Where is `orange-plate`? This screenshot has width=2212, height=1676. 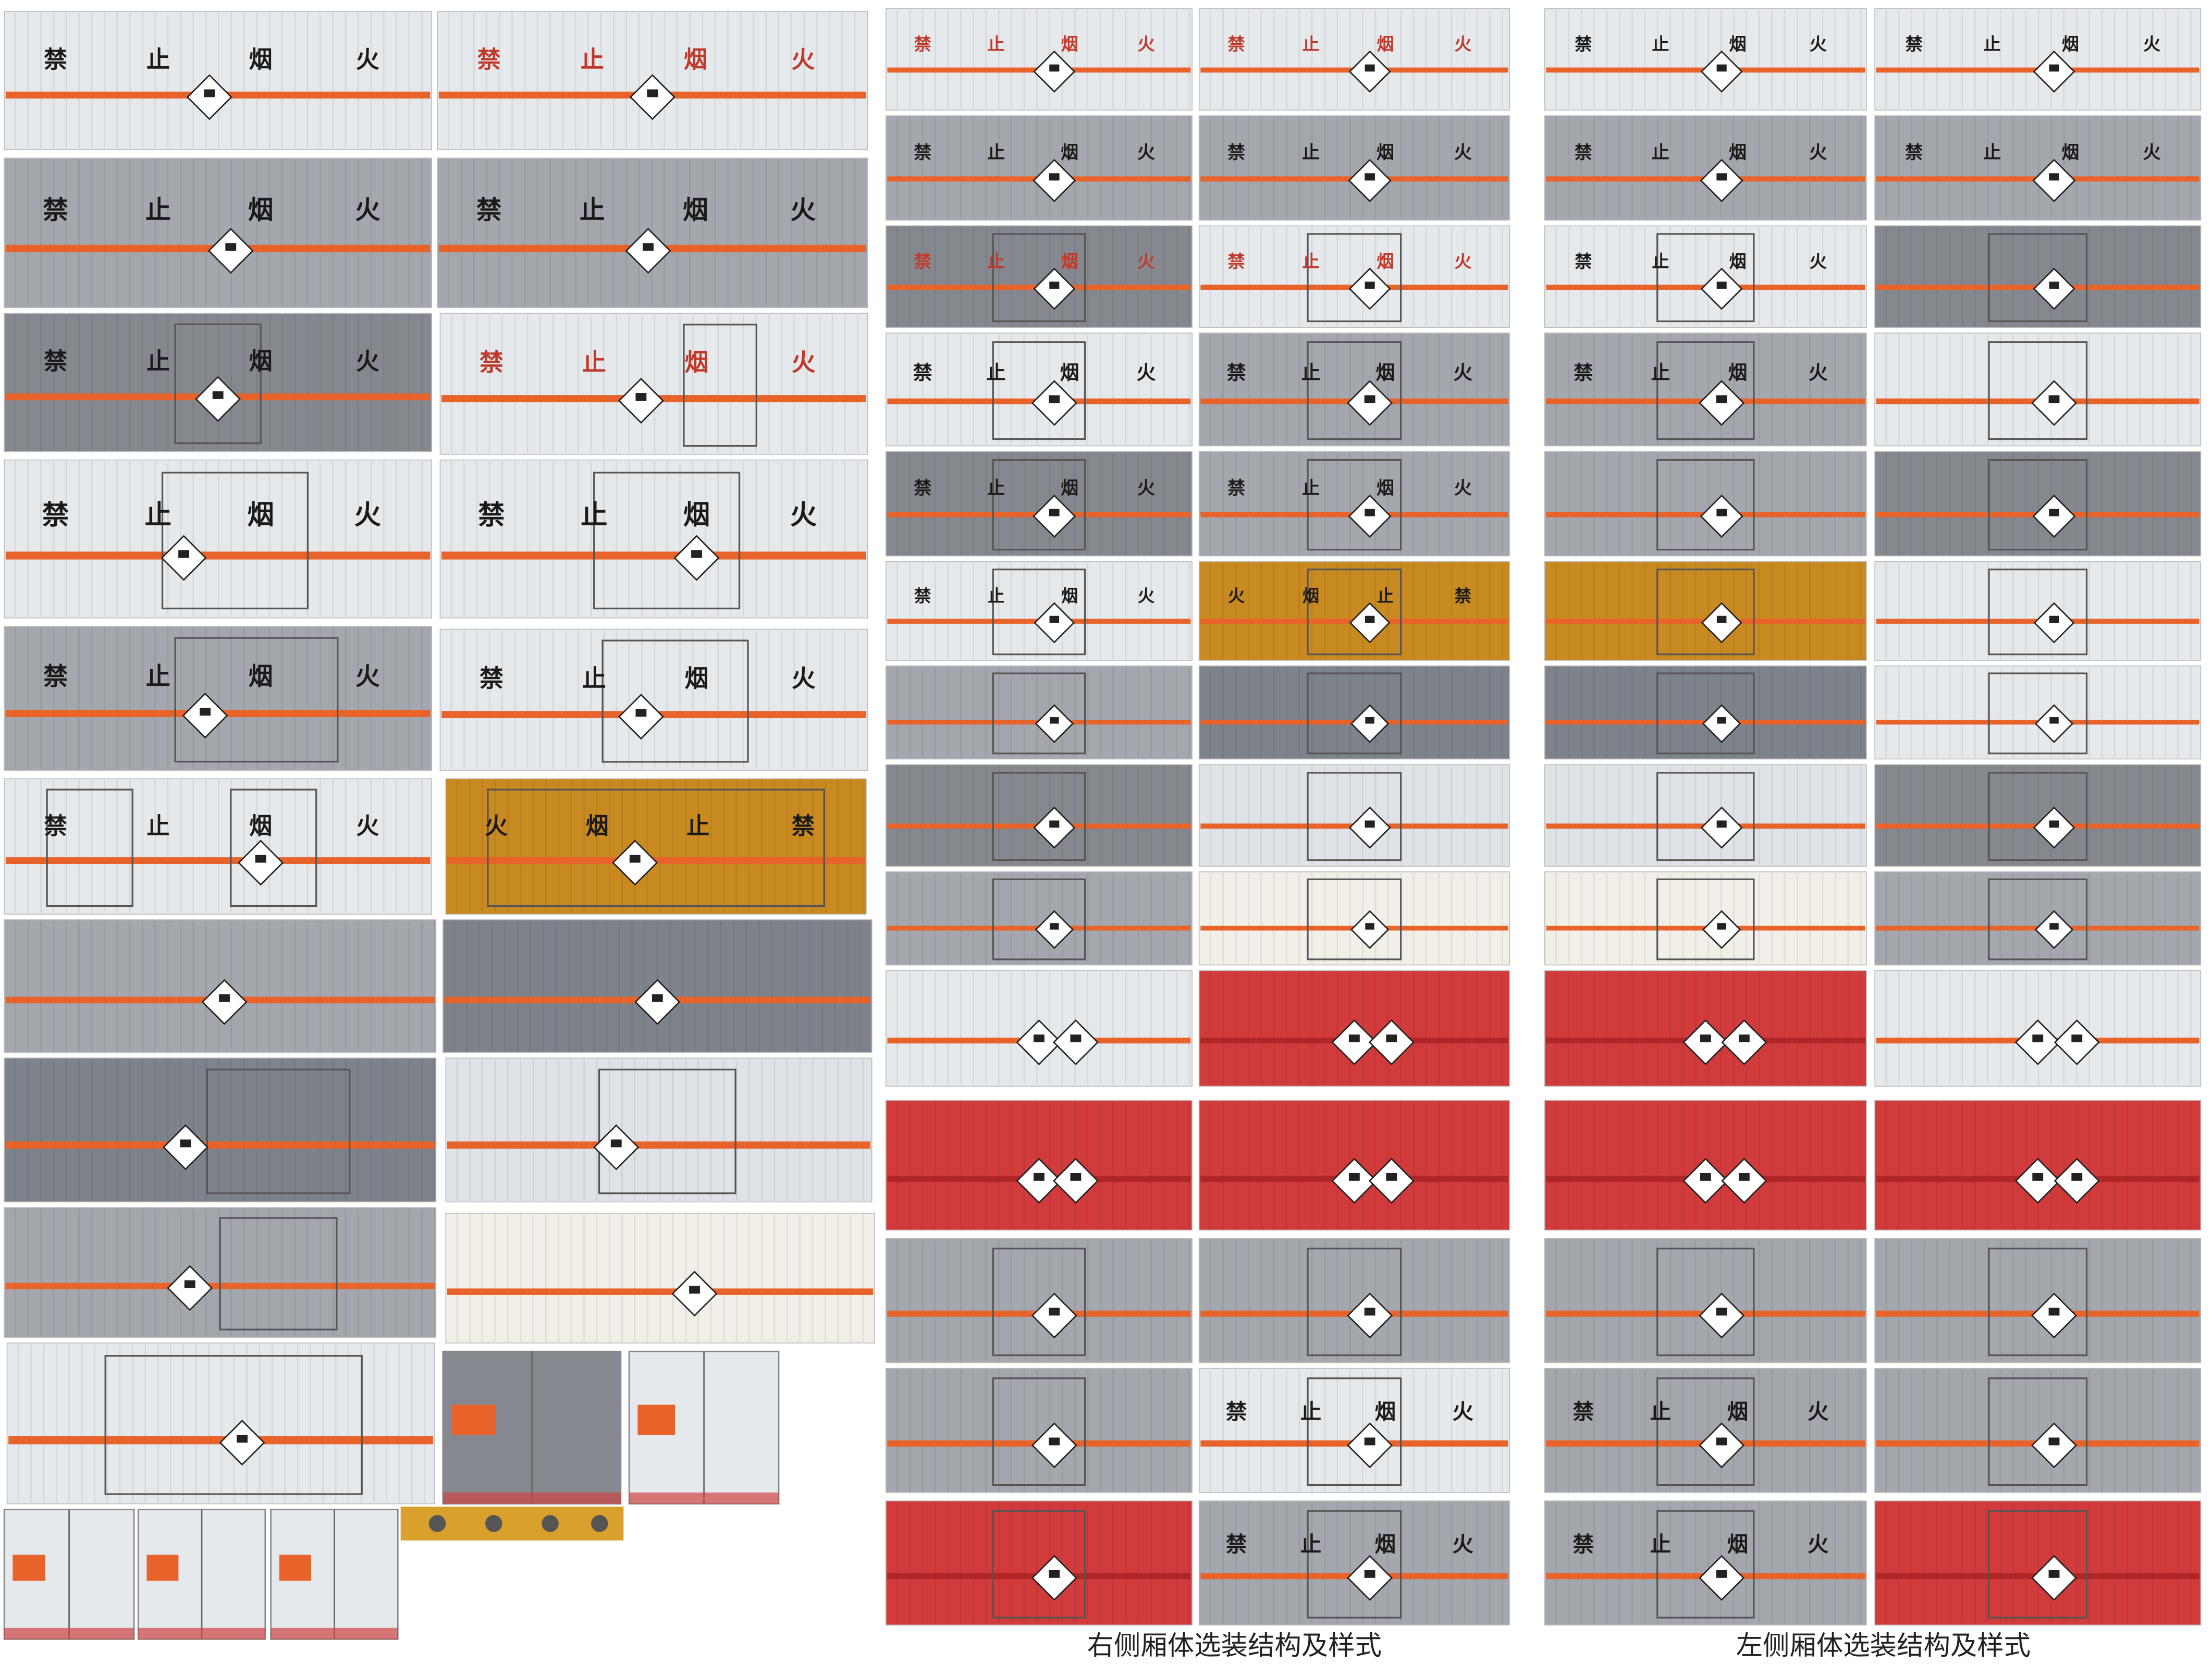 orange-plate is located at coordinates (29, 1568).